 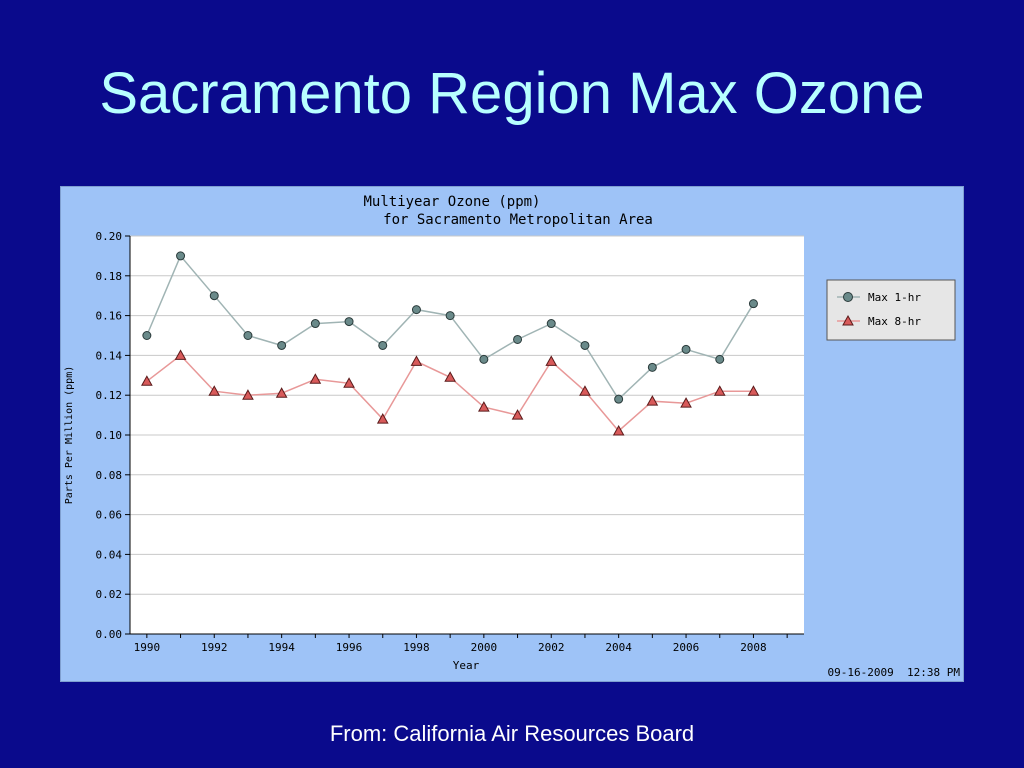 I want to click on y-axis-label: Parts Per Million (ppm), so click(x=69, y=435).